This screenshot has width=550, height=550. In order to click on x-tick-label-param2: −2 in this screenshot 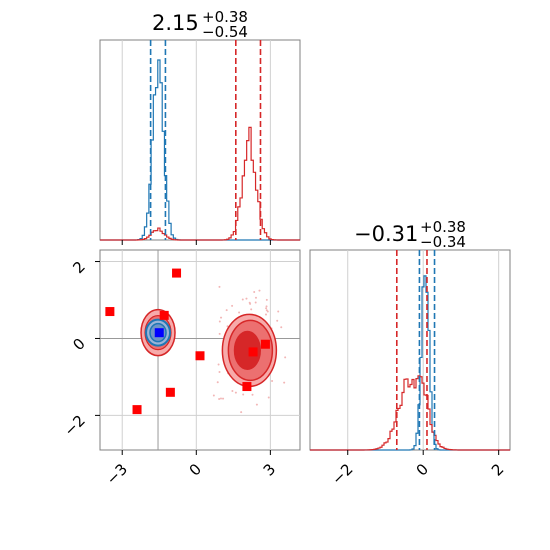, I will do `click(342, 474)`.